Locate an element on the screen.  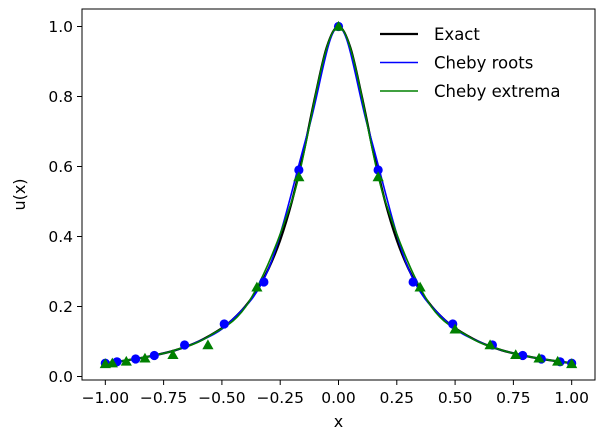
y-axis-label: u(x) is located at coordinates (19, 194).